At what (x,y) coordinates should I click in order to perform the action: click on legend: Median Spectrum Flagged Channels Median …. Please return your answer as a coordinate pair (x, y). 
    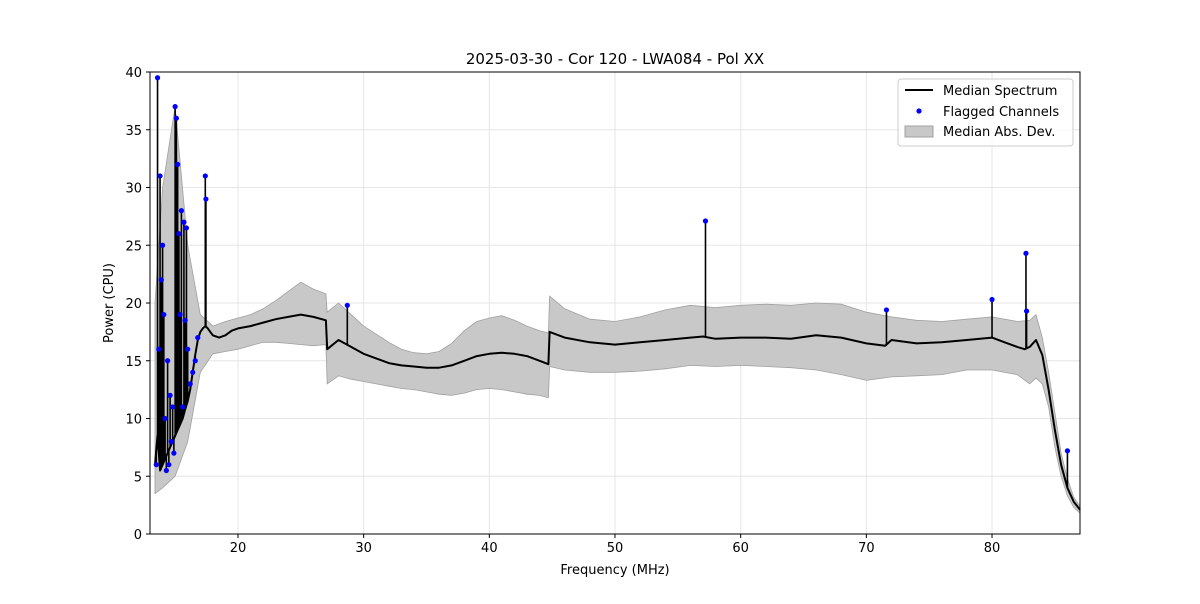
    Looking at the image, I should click on (985, 112).